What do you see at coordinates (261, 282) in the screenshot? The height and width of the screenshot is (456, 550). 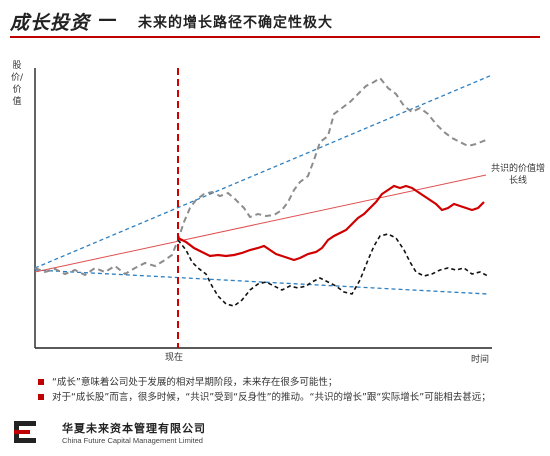 I see `lower-bound-dashed-line` at bounding box center [261, 282].